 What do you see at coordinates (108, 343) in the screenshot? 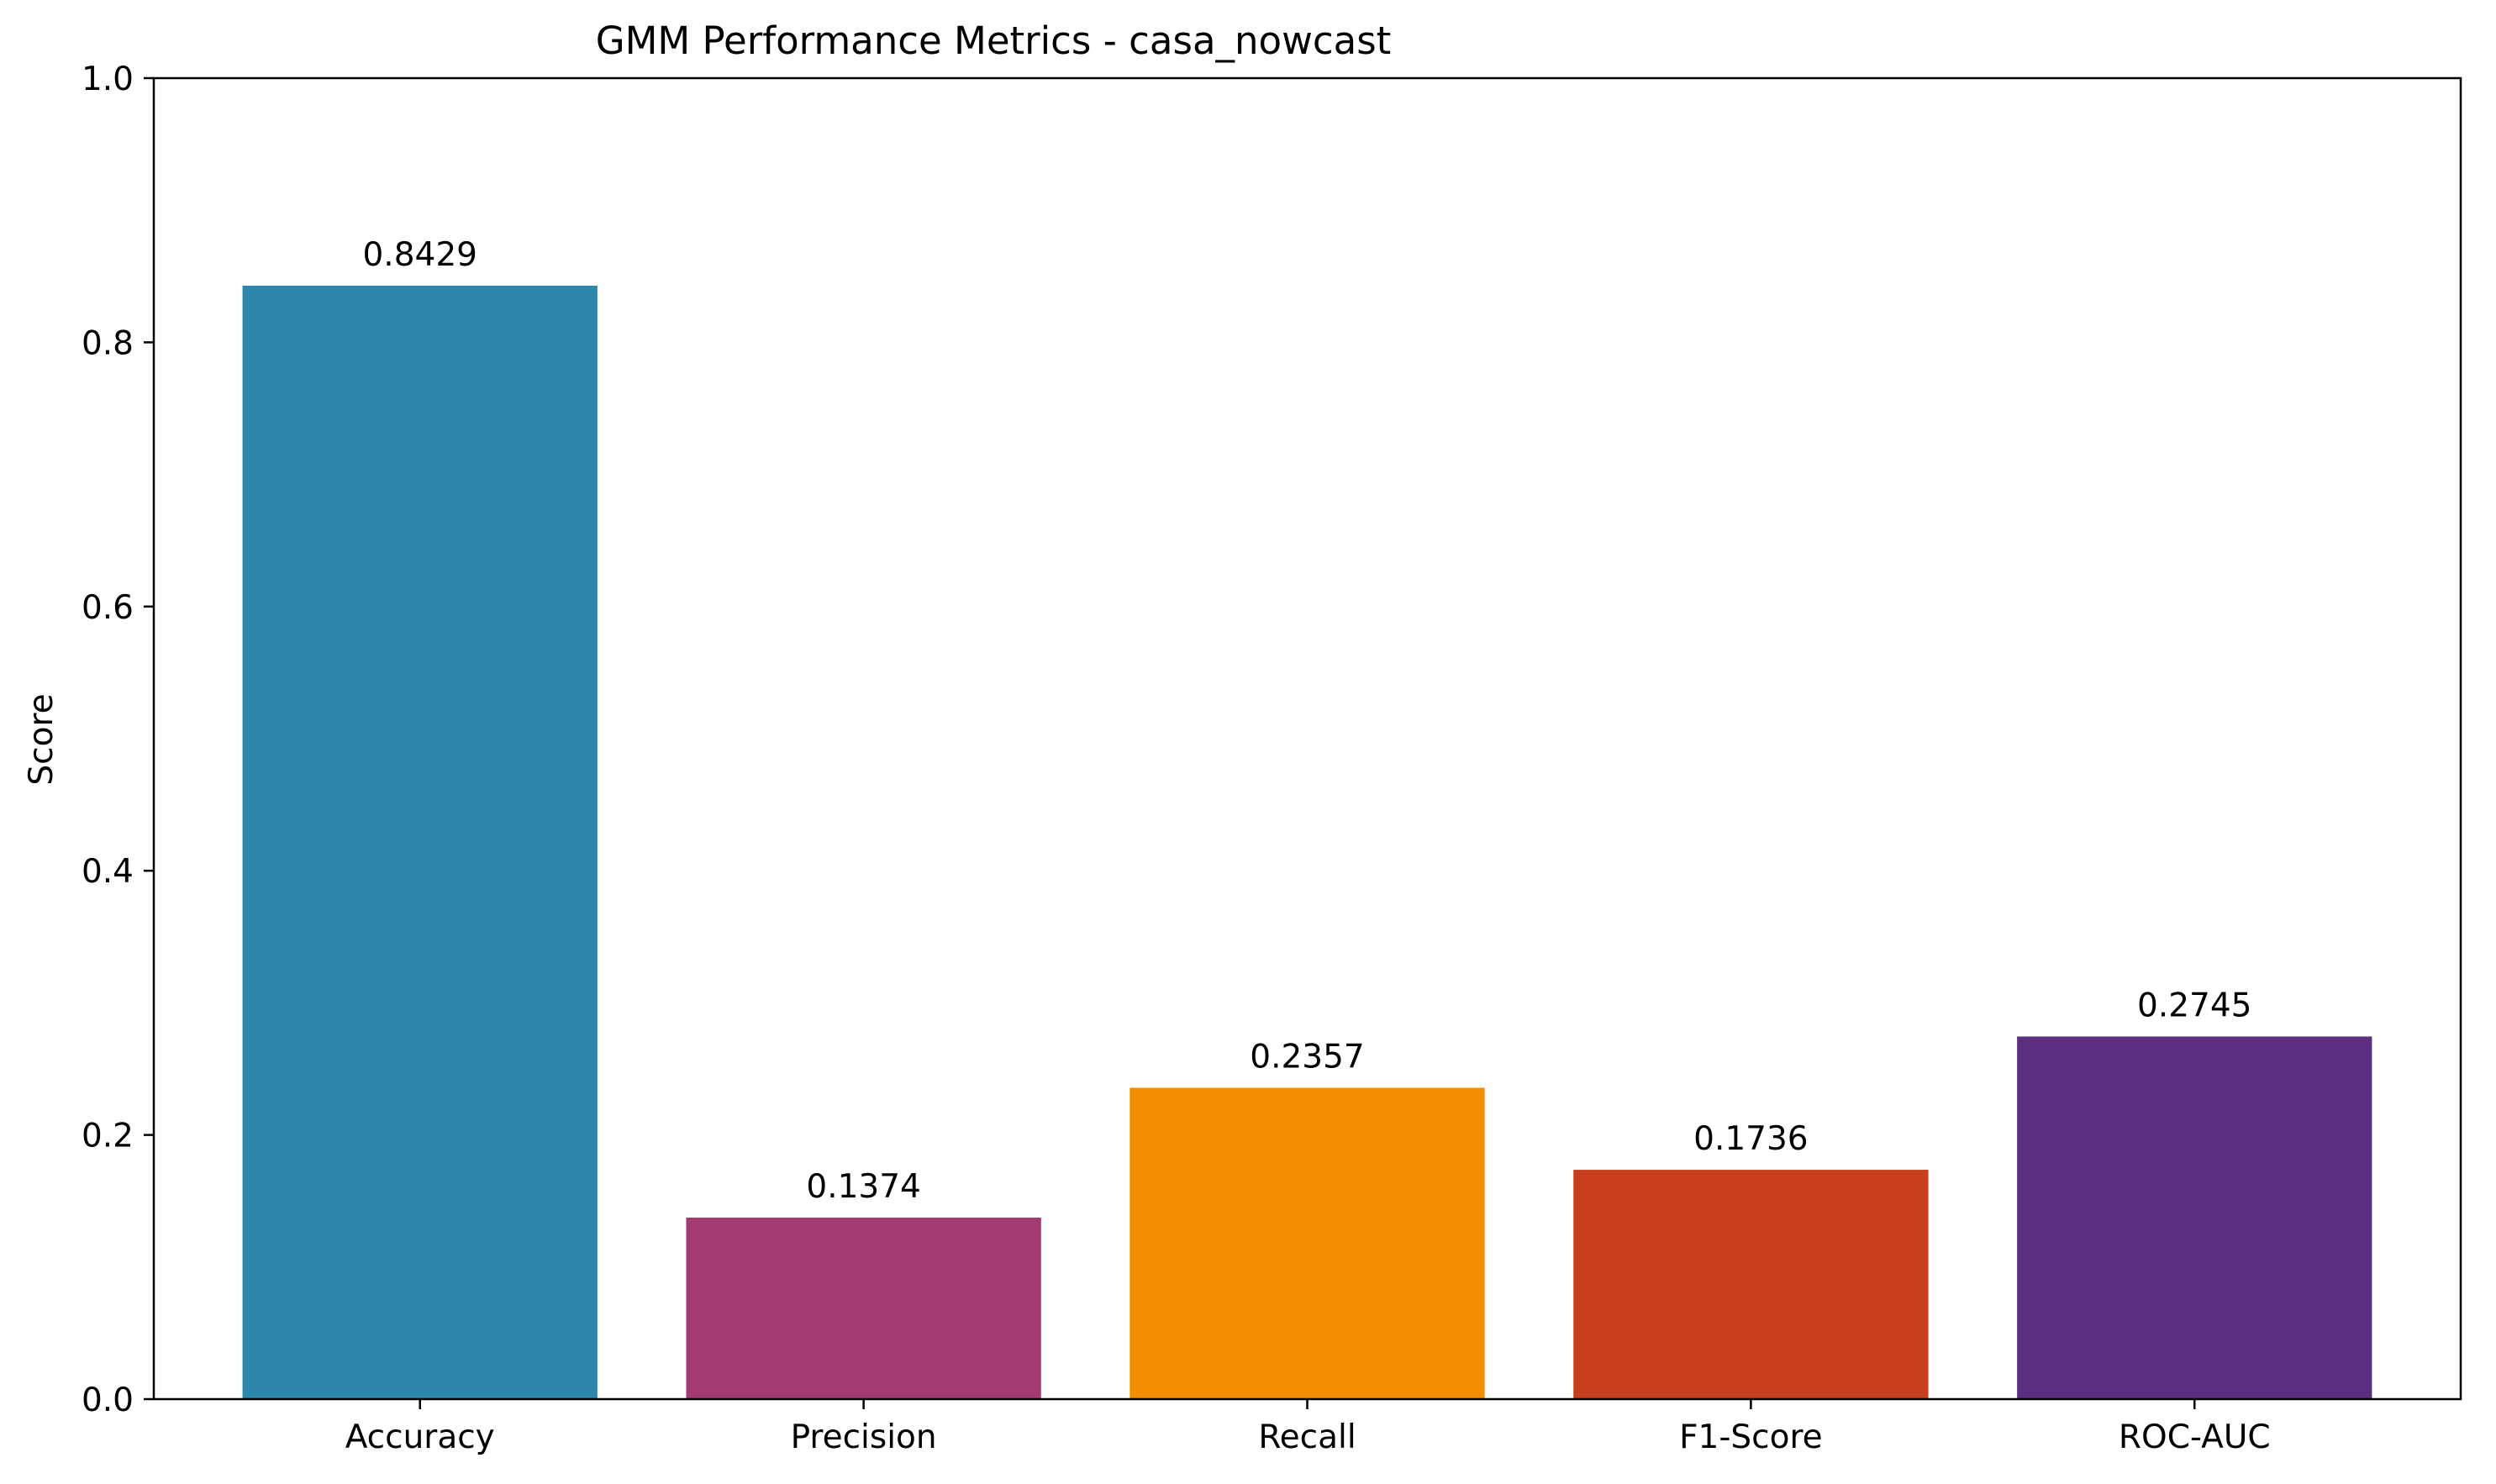
I see `y-tick-label: 0.8` at bounding box center [108, 343].